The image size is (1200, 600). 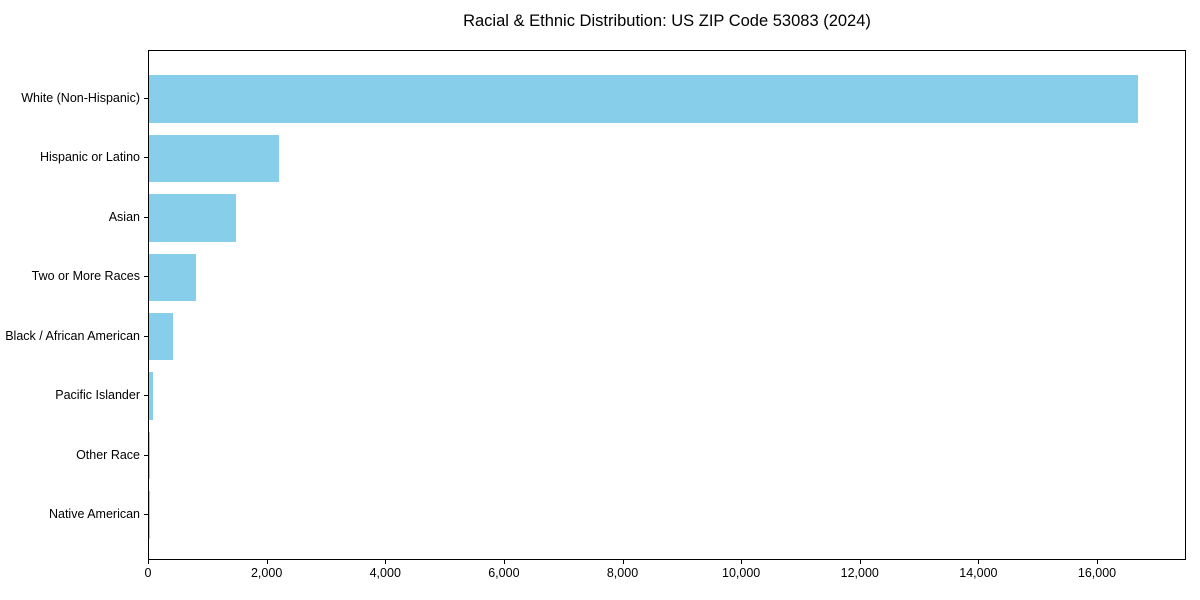 I want to click on ytick-label-white-non-hispanic: White (Non-Hispanic), so click(x=80, y=98).